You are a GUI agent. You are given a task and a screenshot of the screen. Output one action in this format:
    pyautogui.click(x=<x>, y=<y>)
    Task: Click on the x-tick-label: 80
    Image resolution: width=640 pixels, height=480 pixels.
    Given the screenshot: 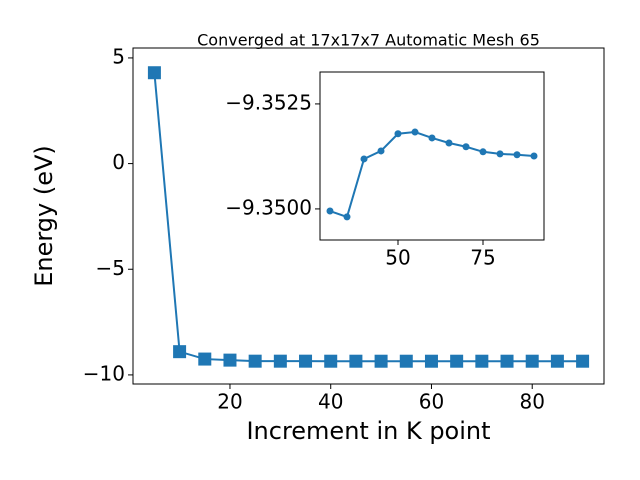 What is the action you would take?
    pyautogui.click(x=531, y=402)
    